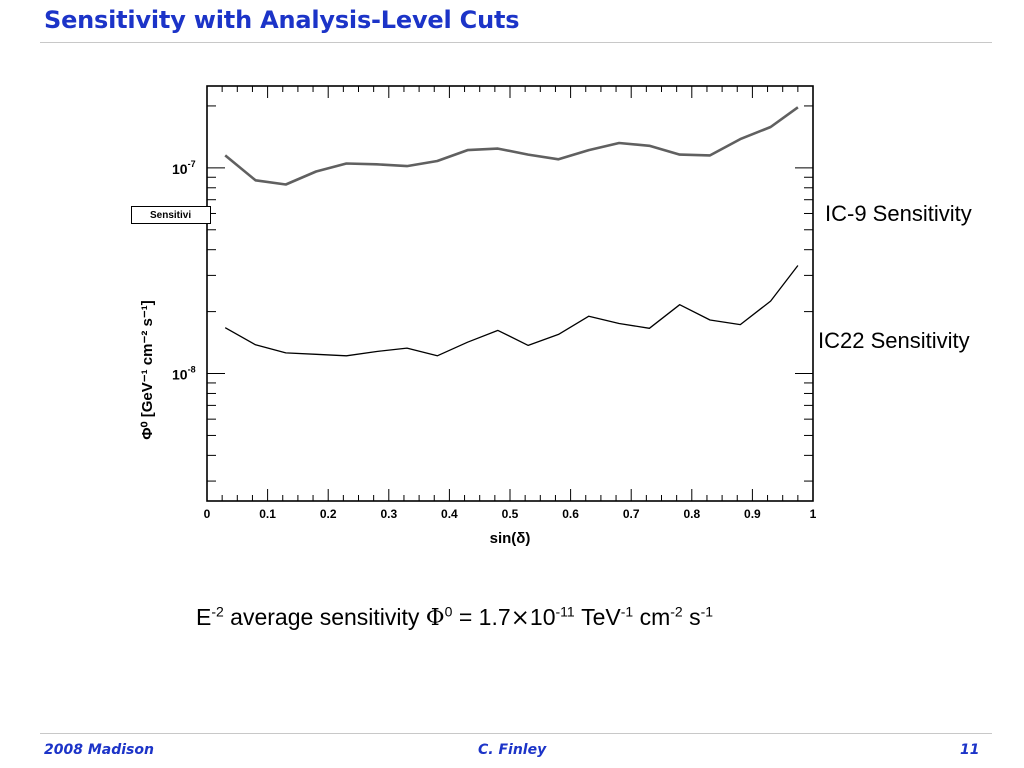 The image size is (1024, 768). What do you see at coordinates (388, 514) in the screenshot?
I see `x-tick-label: 0.3` at bounding box center [388, 514].